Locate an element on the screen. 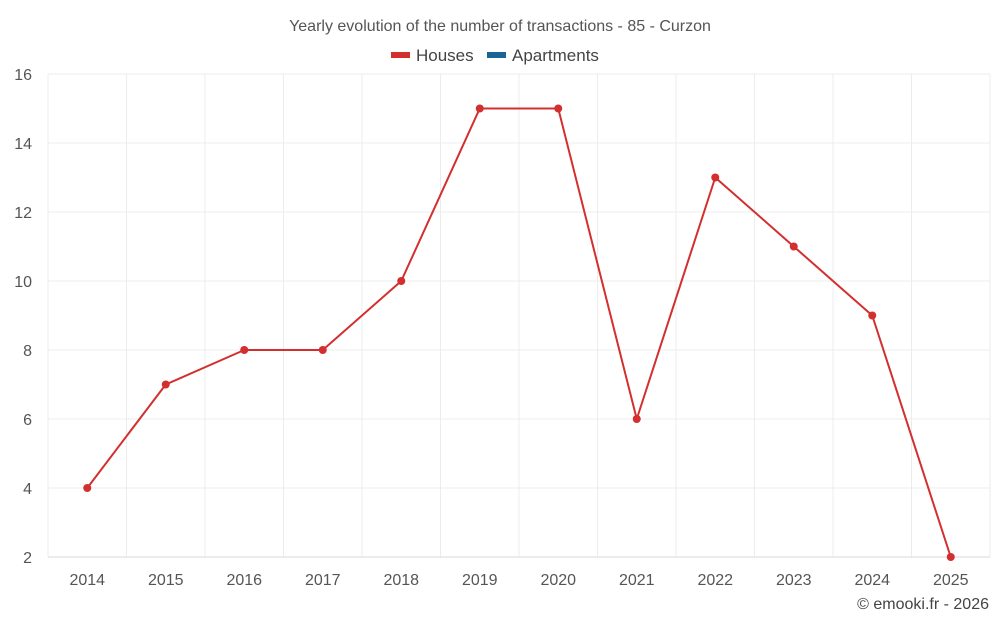 The width and height of the screenshot is (1000, 625). x-tick-label: 2017 is located at coordinates (323, 580).